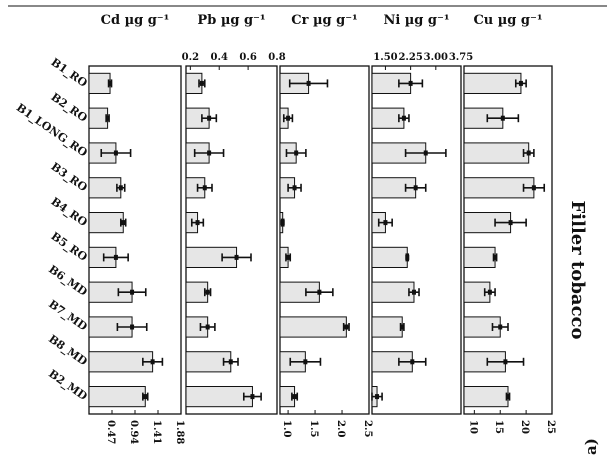 Image resolution: width=613 pixels, height=457 pixels. What do you see at coordinates (179, 432) in the screenshot?
I see `tick-label: 1.88` at bounding box center [179, 432].